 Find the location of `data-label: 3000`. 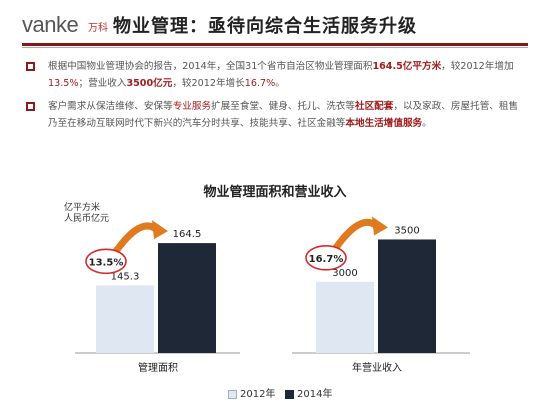

data-label: 3000 is located at coordinates (344, 273).